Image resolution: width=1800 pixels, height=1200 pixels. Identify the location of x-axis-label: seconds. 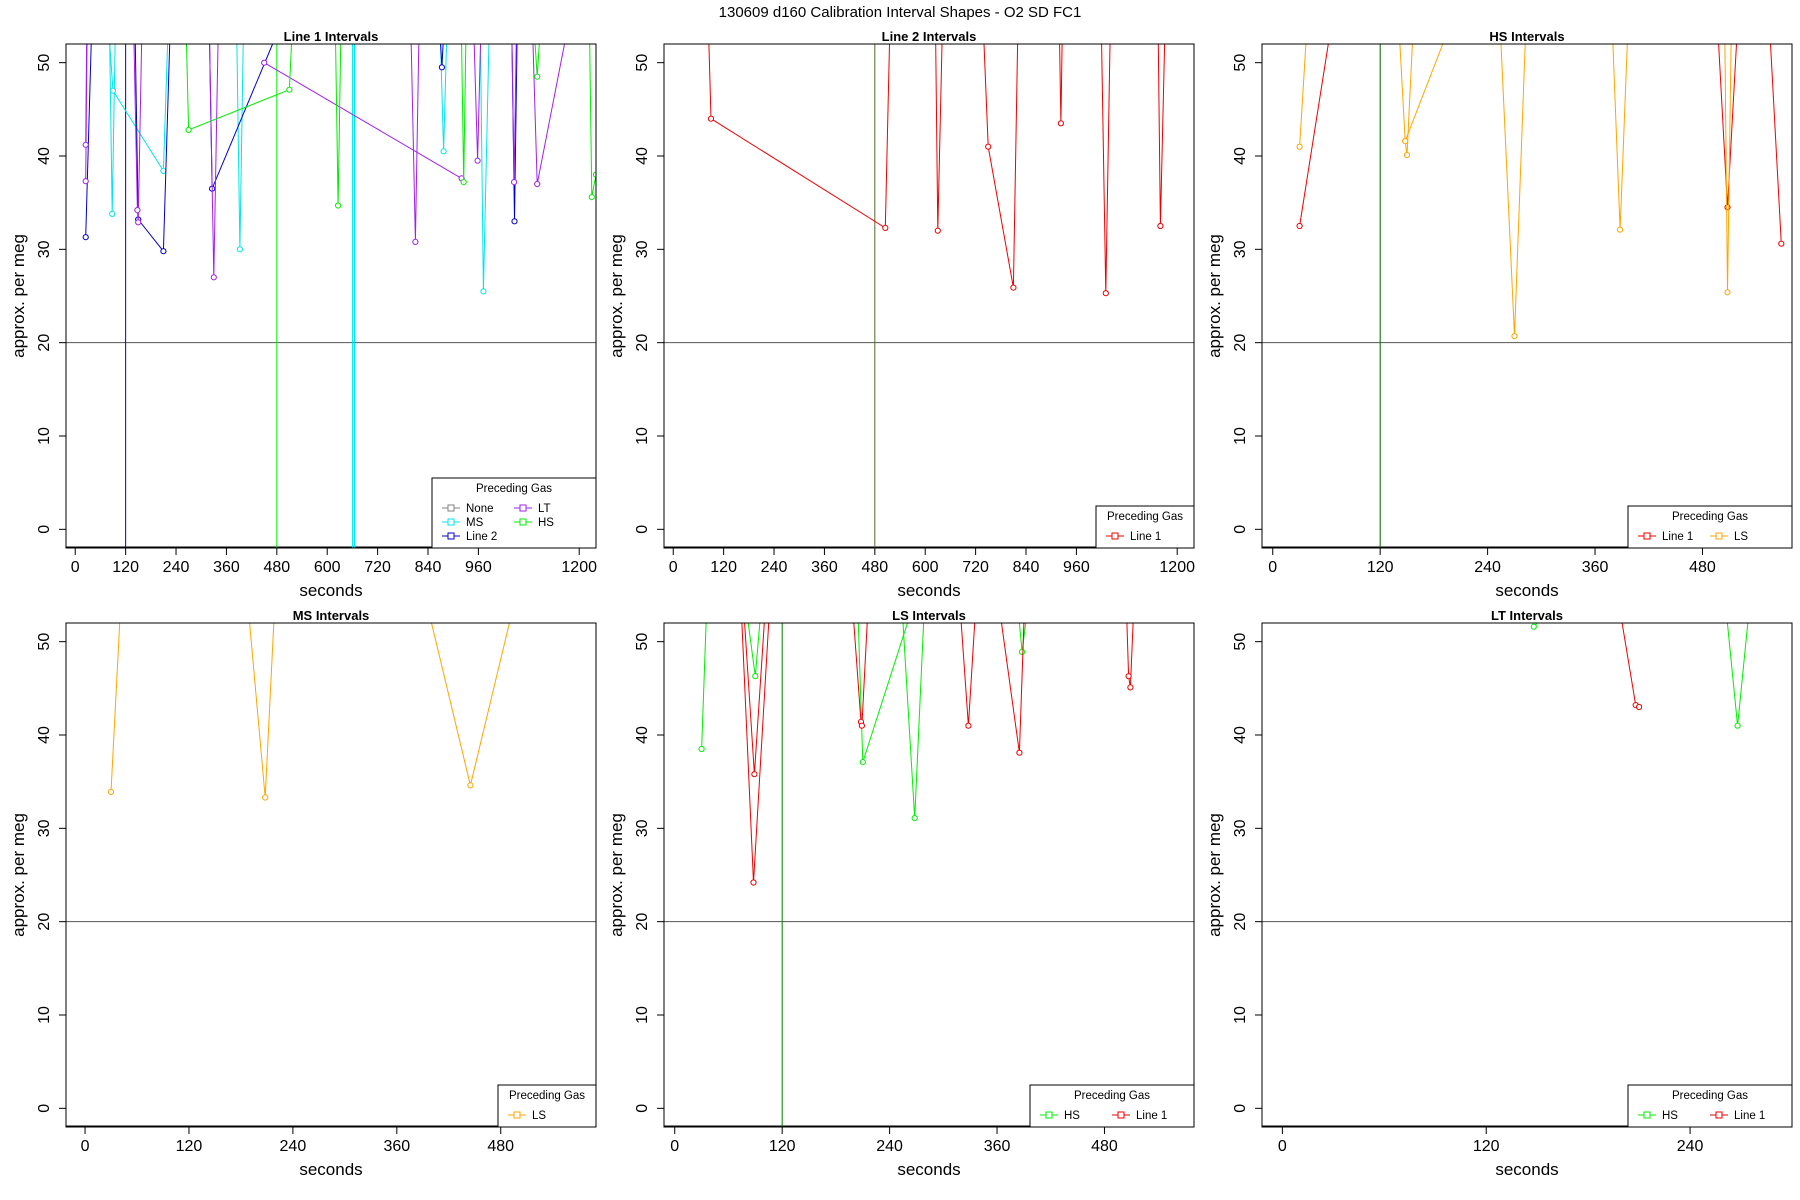
(928, 1169).